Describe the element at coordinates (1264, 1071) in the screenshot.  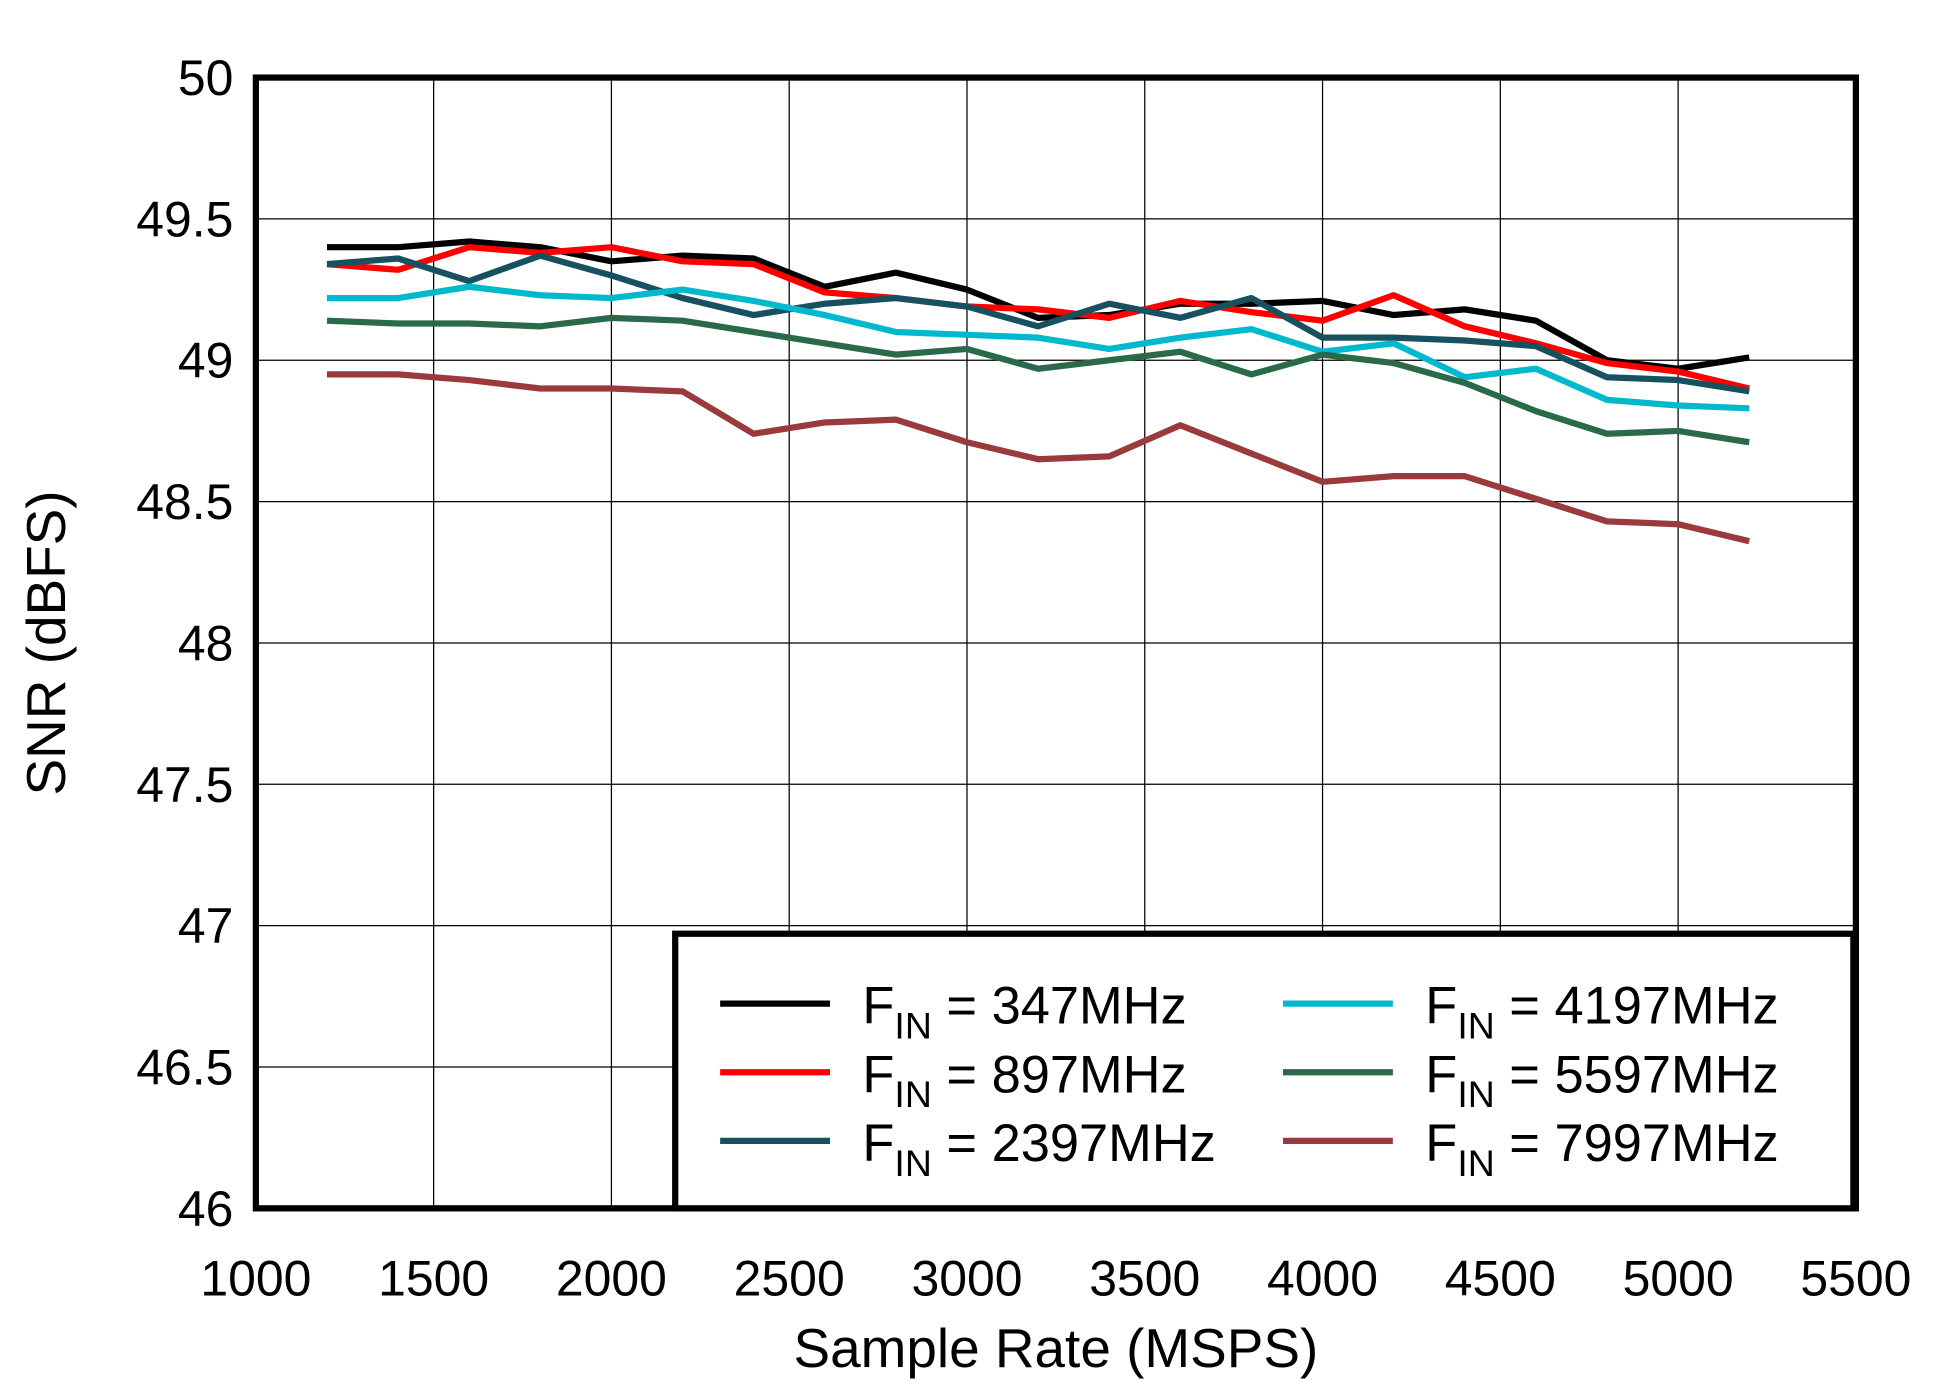
I see `legend-box` at that location.